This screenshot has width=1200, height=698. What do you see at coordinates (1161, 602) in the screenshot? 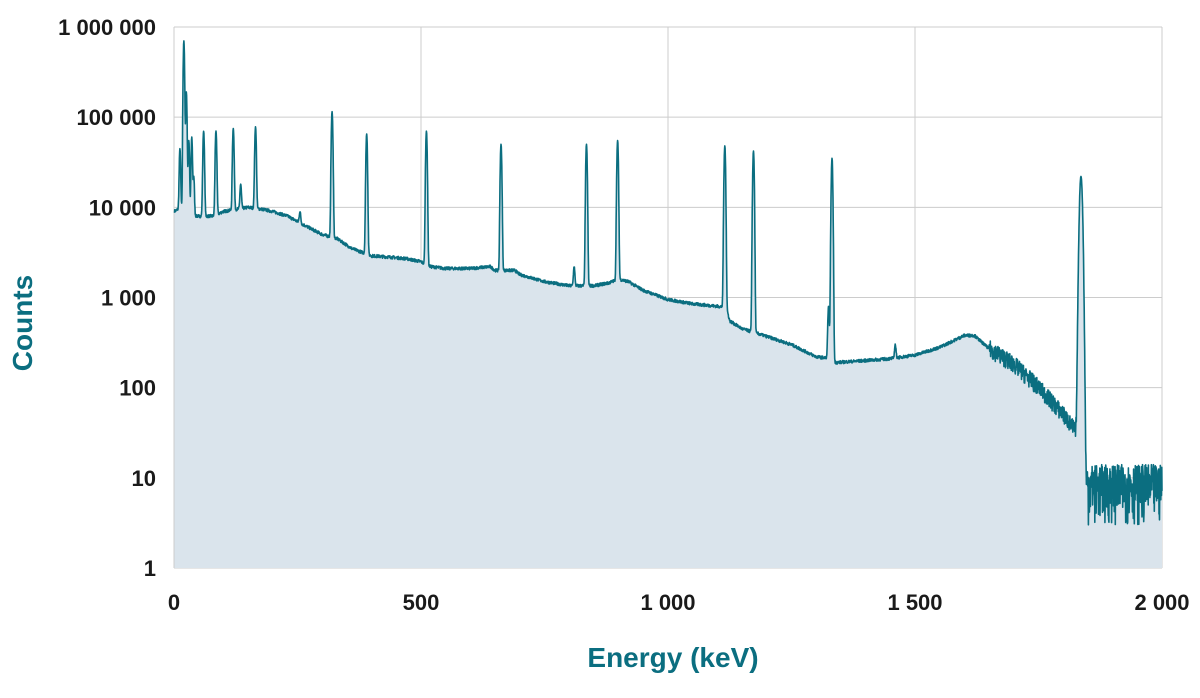
I see `x-tick-label: 2 000` at bounding box center [1161, 602].